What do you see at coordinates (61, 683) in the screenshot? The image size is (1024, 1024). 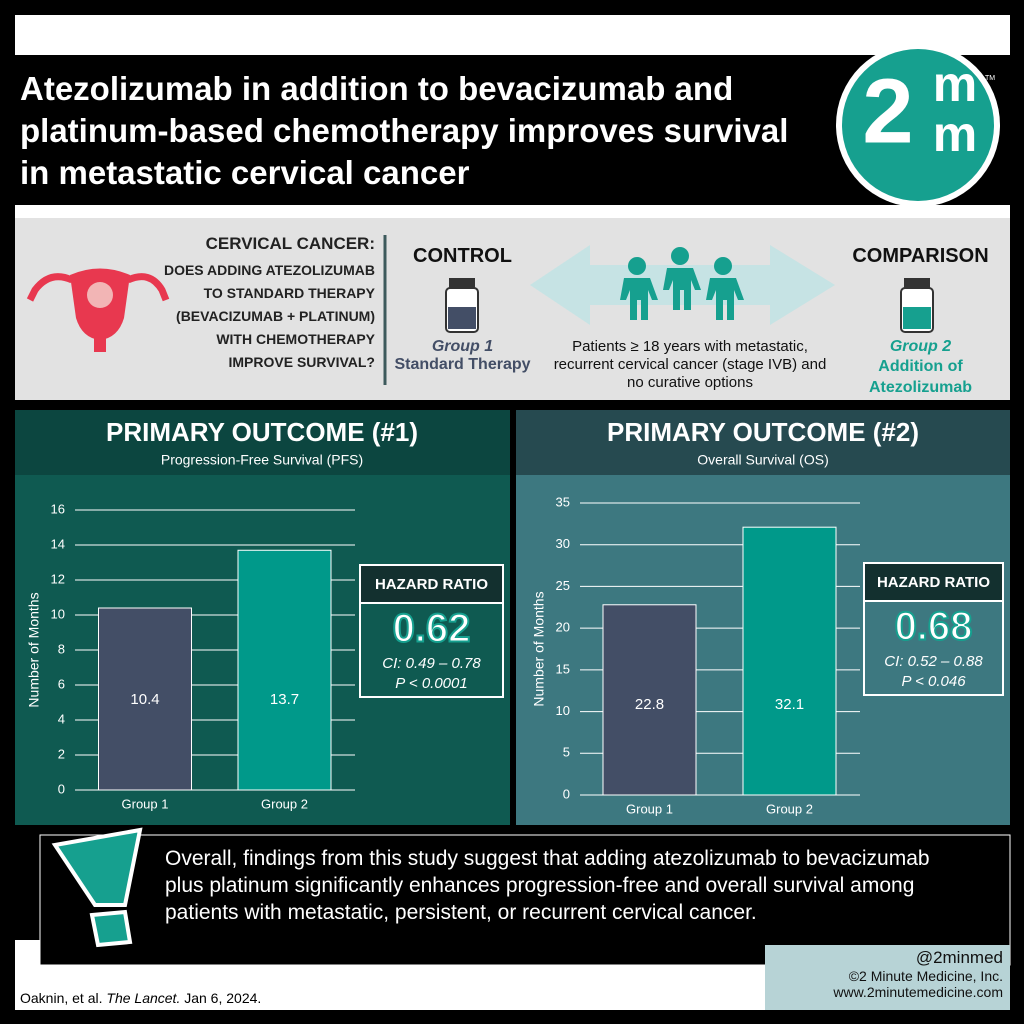 I see `y-tick-label: 6` at bounding box center [61, 683].